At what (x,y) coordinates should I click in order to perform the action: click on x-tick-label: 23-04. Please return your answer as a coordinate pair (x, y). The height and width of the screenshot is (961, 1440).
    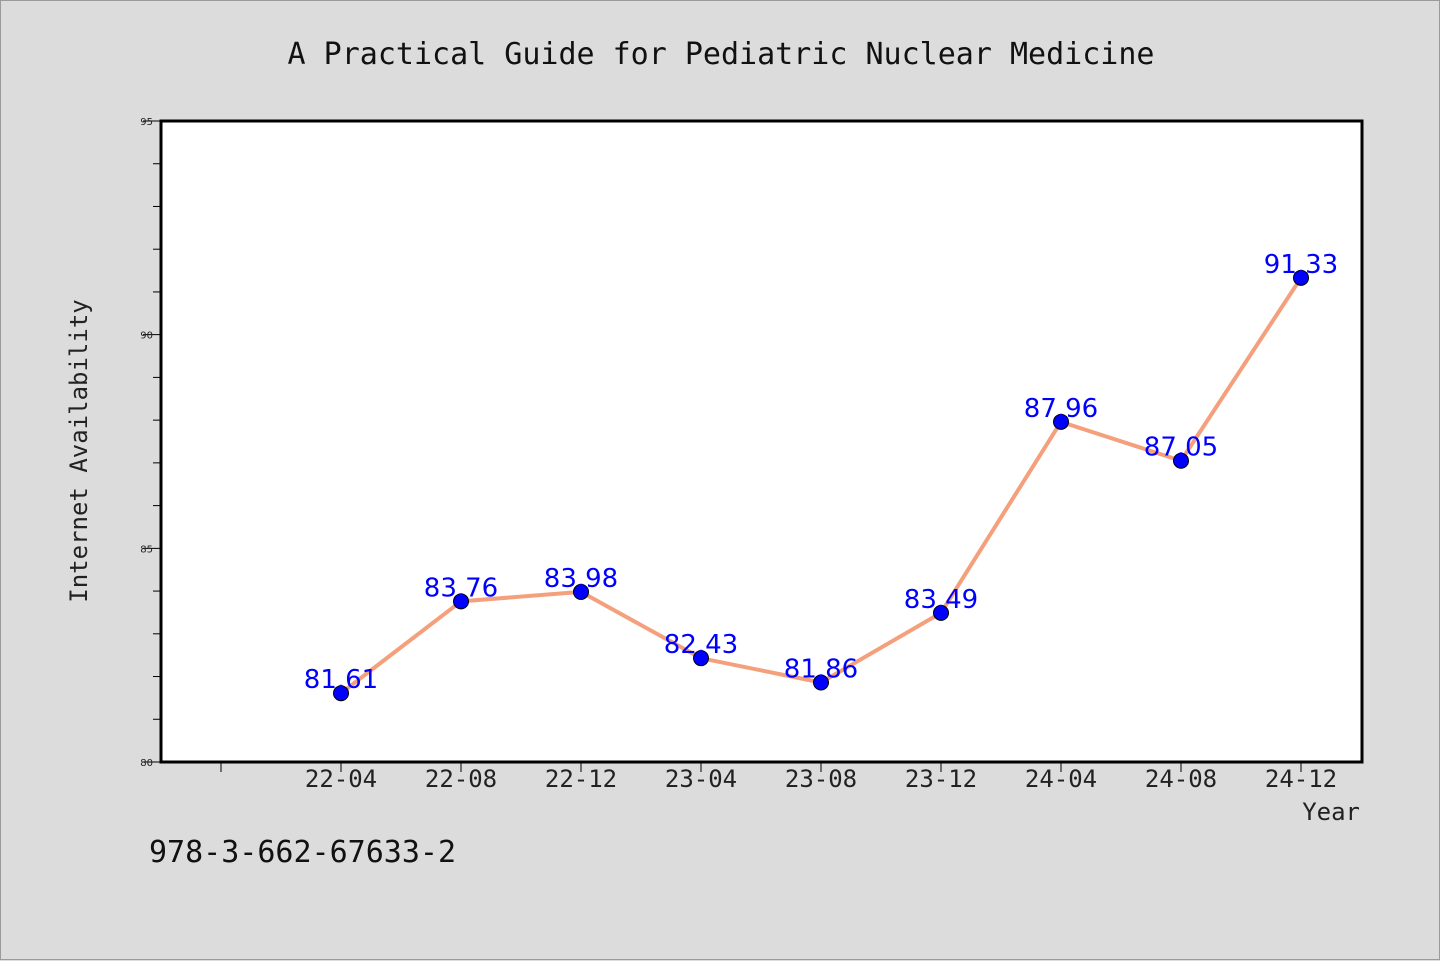
    Looking at the image, I should click on (701, 779).